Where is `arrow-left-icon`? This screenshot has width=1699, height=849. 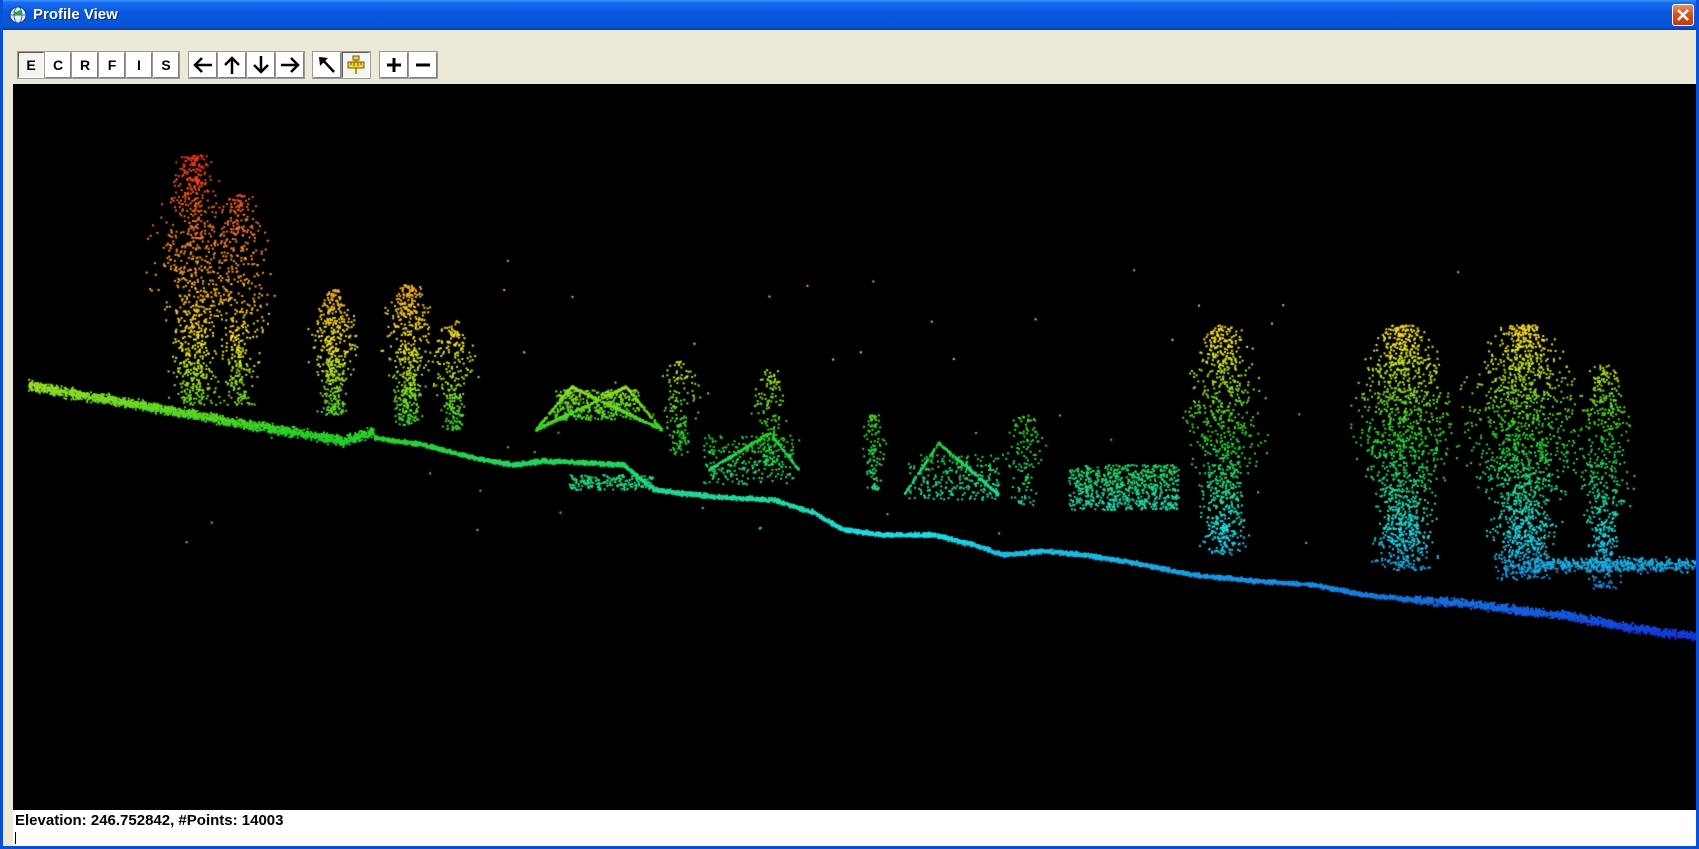 arrow-left-icon is located at coordinates (202, 65).